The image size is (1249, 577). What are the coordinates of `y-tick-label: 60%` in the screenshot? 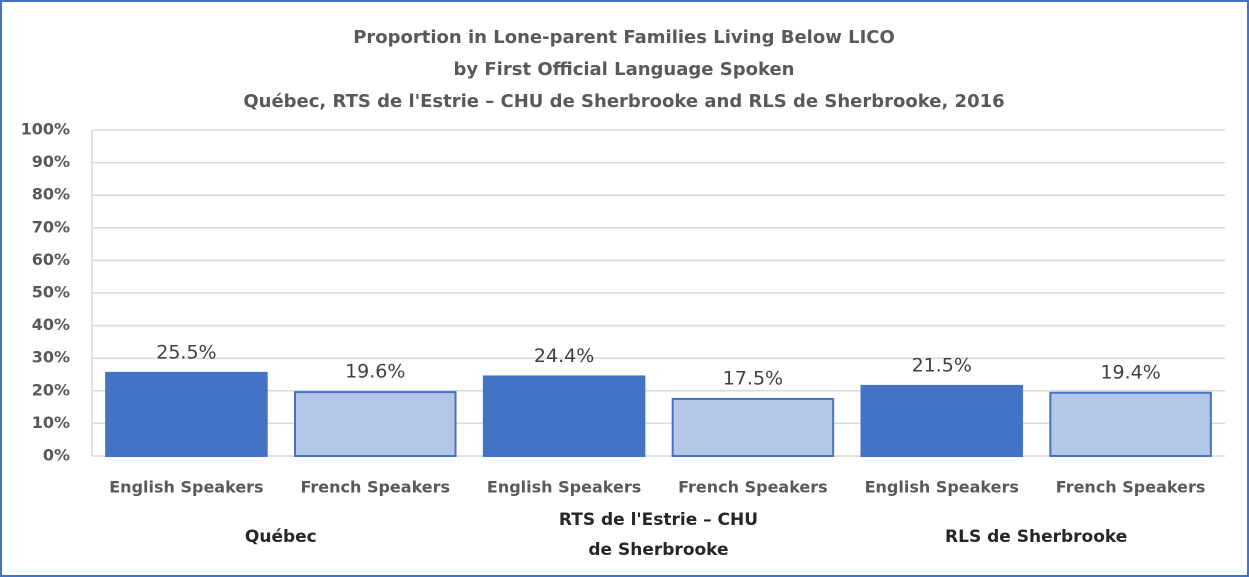 It's located at (51, 259).